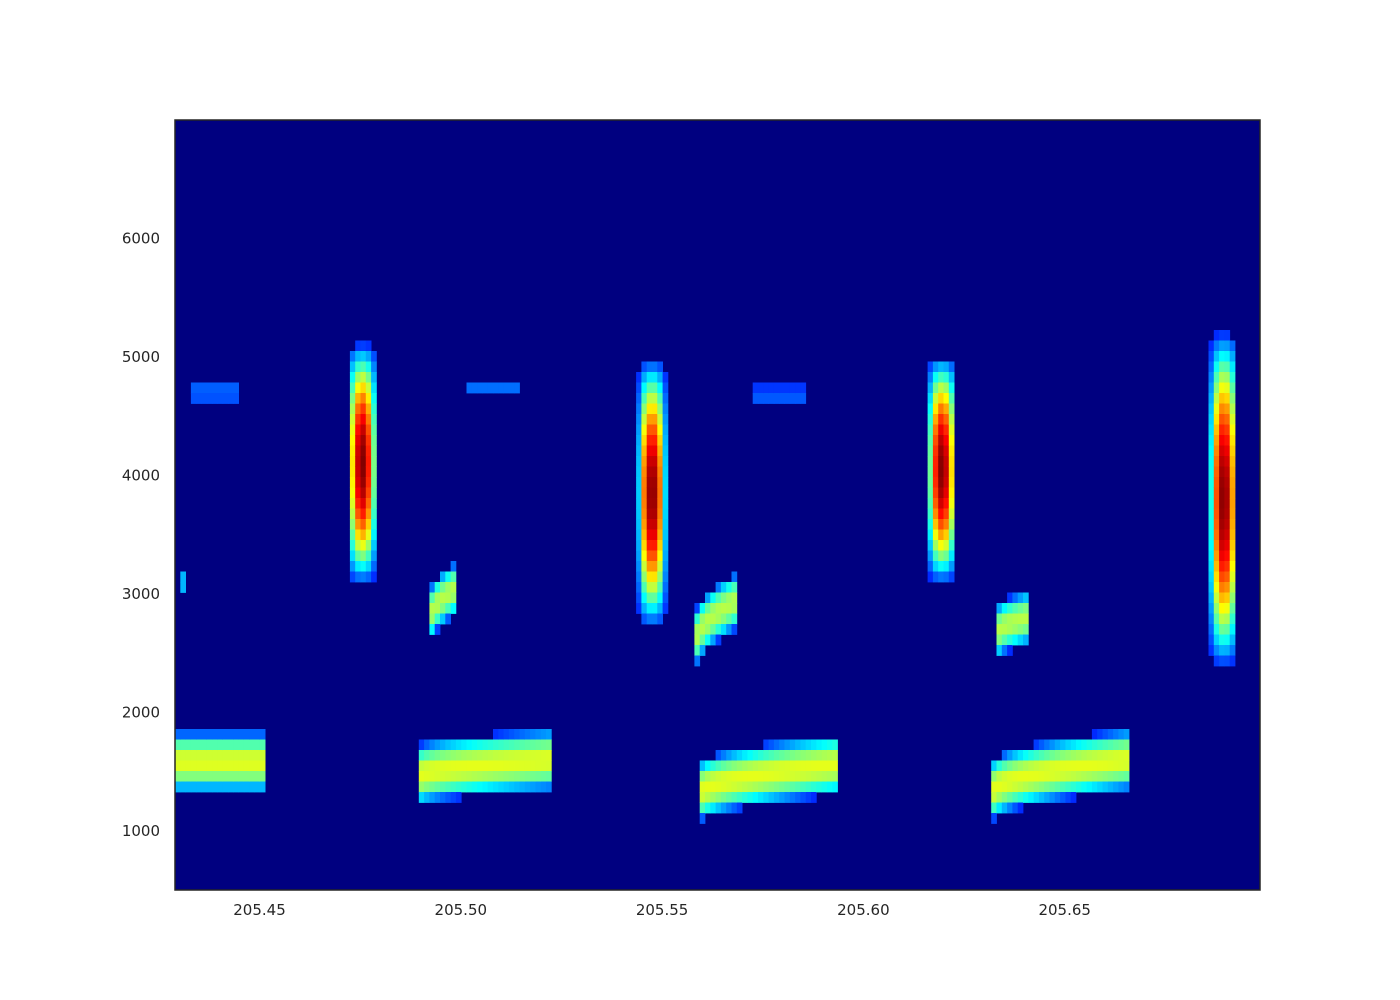 The height and width of the screenshot is (1000, 1400). Describe the element at coordinates (461, 910) in the screenshot. I see `x-tick-label: 205.50` at that location.